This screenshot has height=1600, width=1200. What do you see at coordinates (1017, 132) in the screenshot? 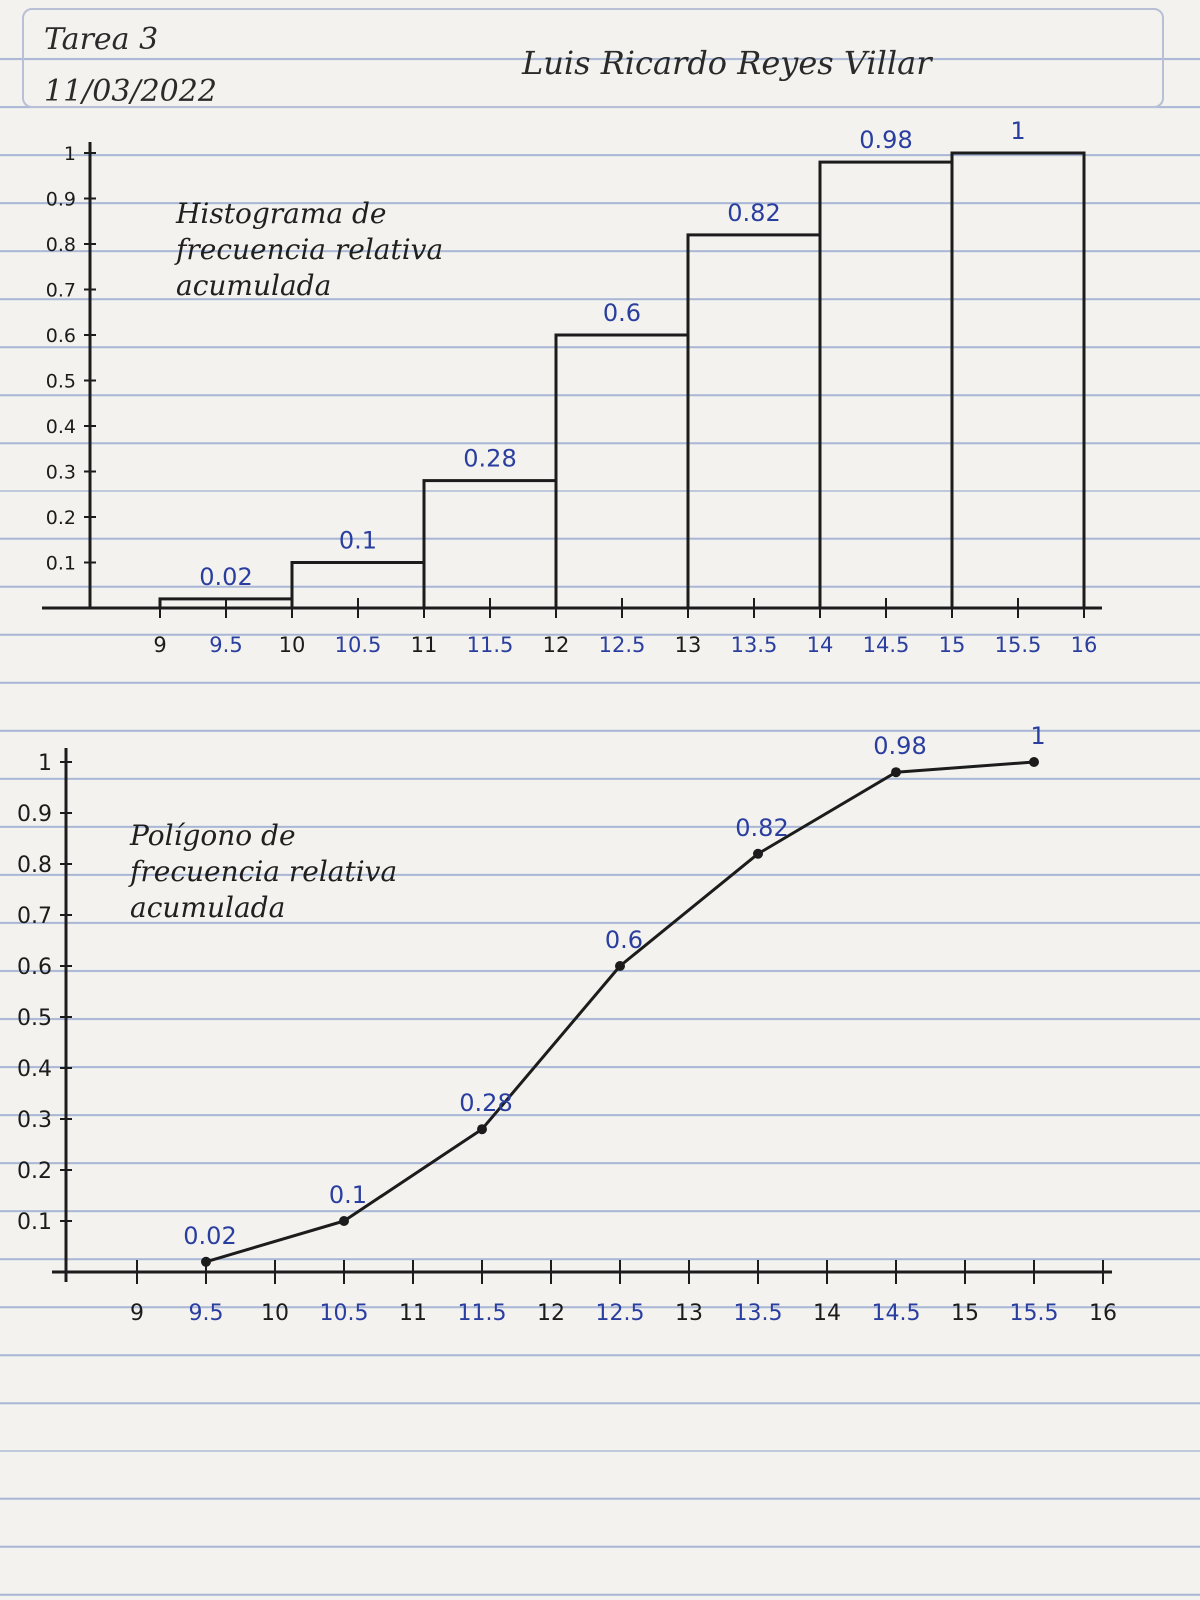
I see `bar-data-label: 1` at bounding box center [1017, 132].